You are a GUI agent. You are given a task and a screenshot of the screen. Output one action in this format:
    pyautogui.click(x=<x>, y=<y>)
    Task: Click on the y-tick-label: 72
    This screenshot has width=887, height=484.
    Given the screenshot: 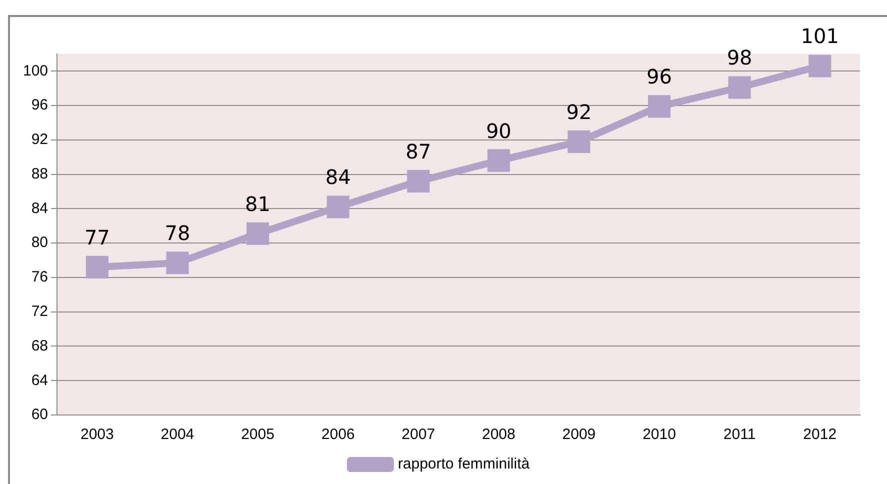 What is the action you would take?
    pyautogui.click(x=39, y=311)
    